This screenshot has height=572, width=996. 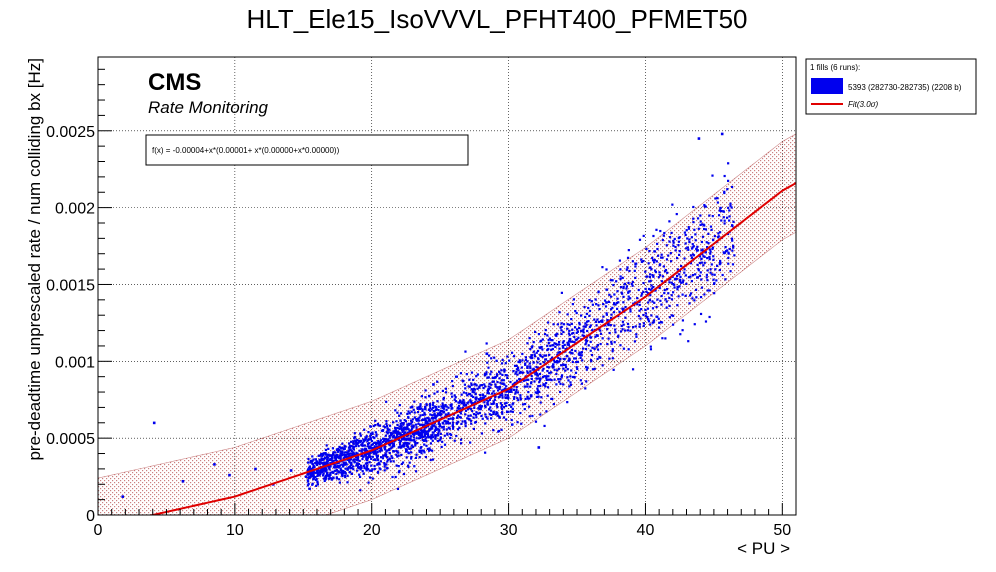 I want to click on data-point-outlier, so click(x=183, y=481).